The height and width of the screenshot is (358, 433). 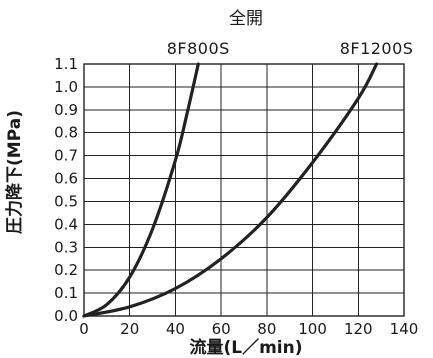 What do you see at coordinates (248, 329) in the screenshot?
I see `x-tick-labels: 0 20 40 60 80 100 120 140` at bounding box center [248, 329].